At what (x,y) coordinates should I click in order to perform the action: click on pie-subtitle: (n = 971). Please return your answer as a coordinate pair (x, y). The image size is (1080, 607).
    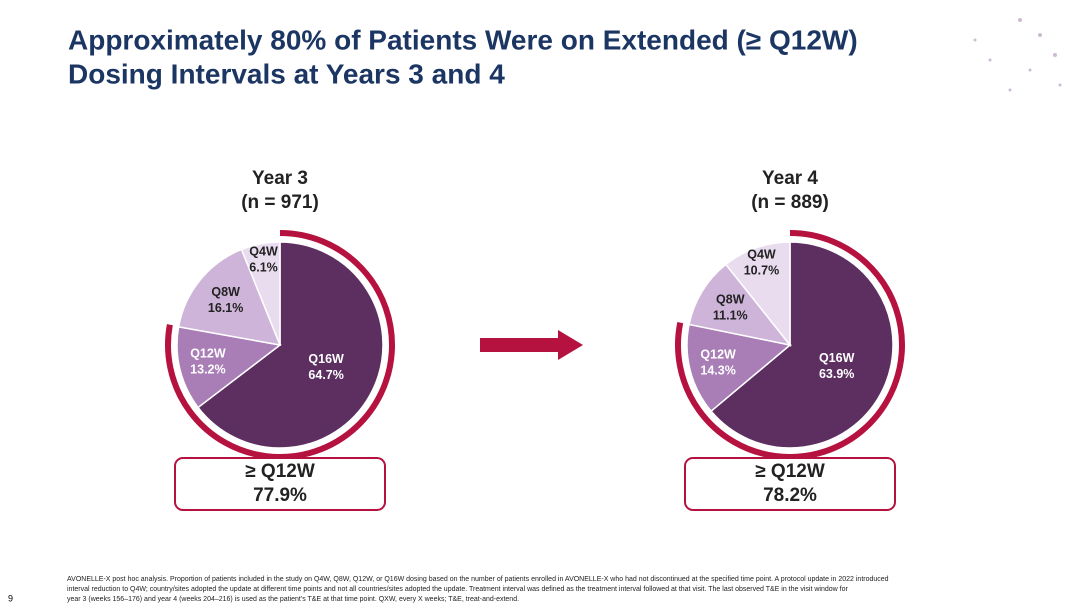
    Looking at the image, I should click on (280, 202).